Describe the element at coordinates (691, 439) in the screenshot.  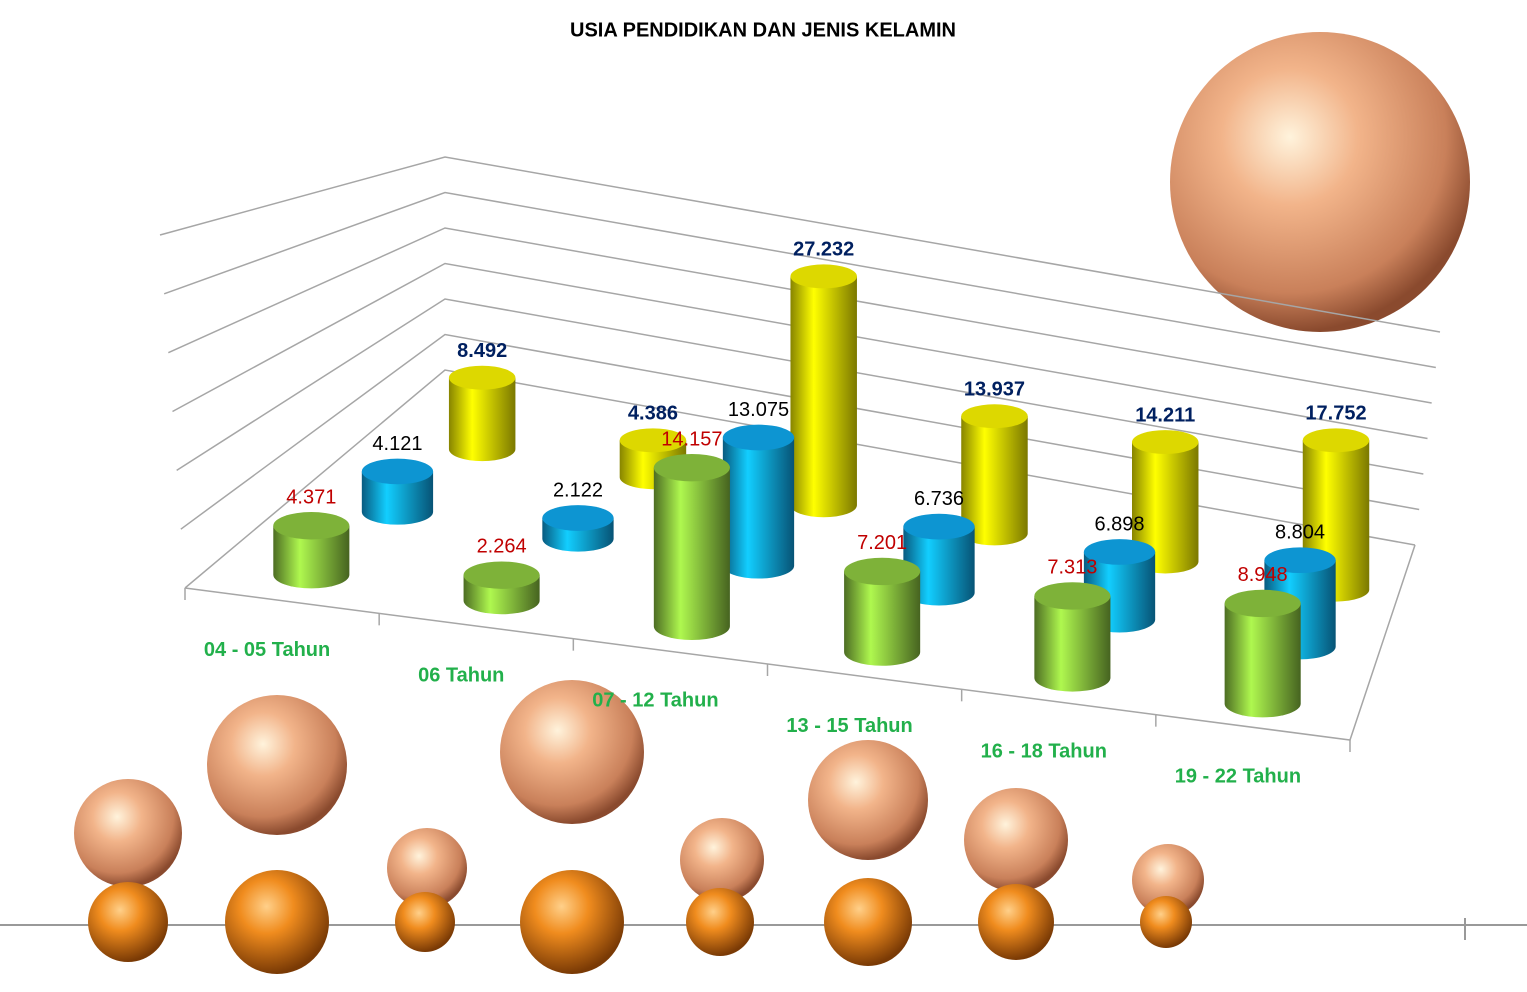
I see `value-label: 14.157` at that location.